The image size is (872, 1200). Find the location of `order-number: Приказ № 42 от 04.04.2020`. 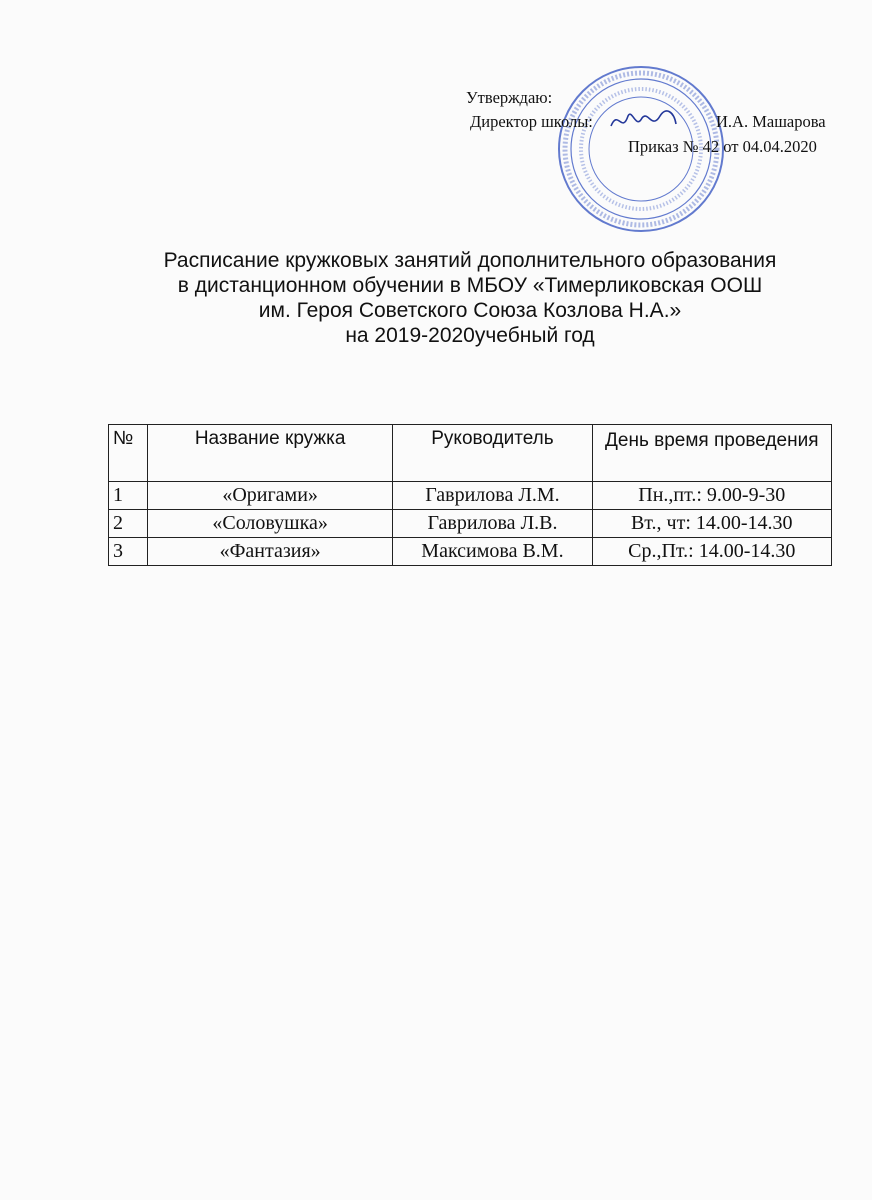

order-number: Приказ № 42 от 04.04.2020 is located at coordinates (722, 146).